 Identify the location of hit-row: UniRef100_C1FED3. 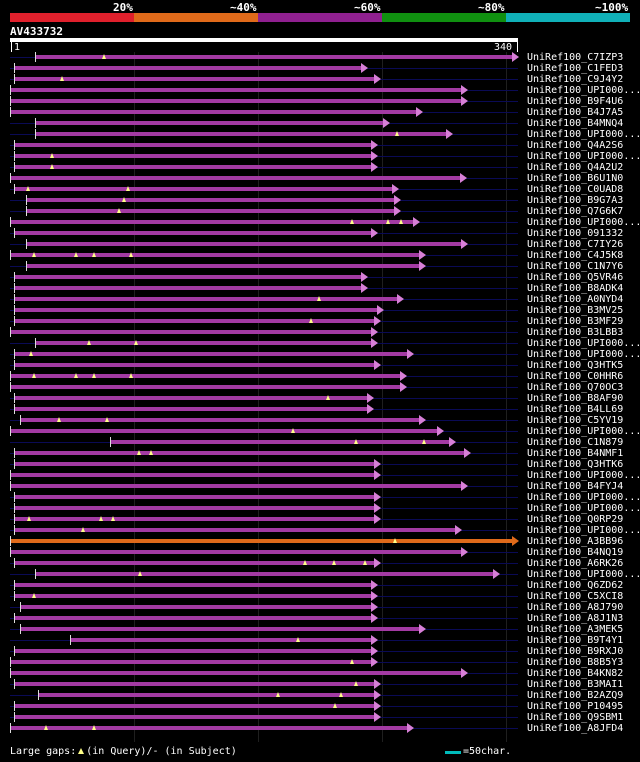
(320, 68).